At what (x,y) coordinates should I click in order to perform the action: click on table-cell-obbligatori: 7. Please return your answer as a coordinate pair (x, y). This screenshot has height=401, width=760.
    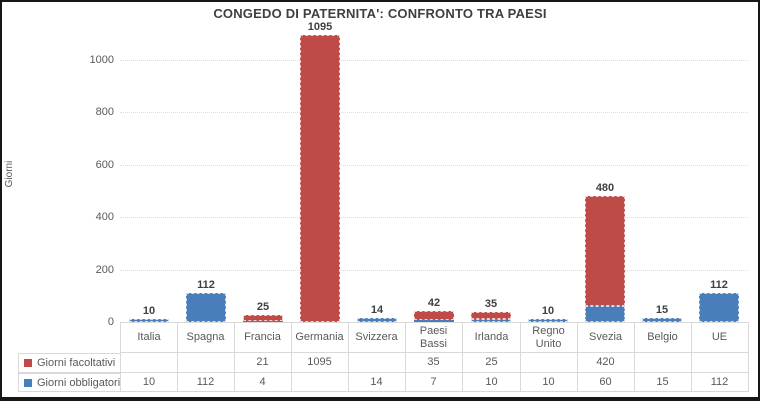
    Looking at the image, I should click on (434, 382).